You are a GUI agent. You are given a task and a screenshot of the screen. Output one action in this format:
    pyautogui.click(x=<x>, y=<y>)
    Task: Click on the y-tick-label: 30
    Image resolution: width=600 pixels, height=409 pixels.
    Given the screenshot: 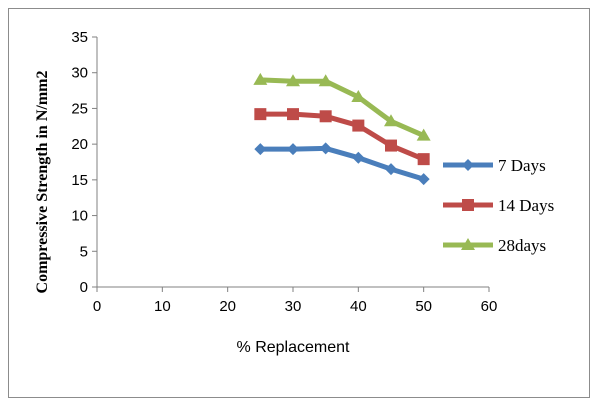 What is the action you would take?
    pyautogui.click(x=79, y=73)
    